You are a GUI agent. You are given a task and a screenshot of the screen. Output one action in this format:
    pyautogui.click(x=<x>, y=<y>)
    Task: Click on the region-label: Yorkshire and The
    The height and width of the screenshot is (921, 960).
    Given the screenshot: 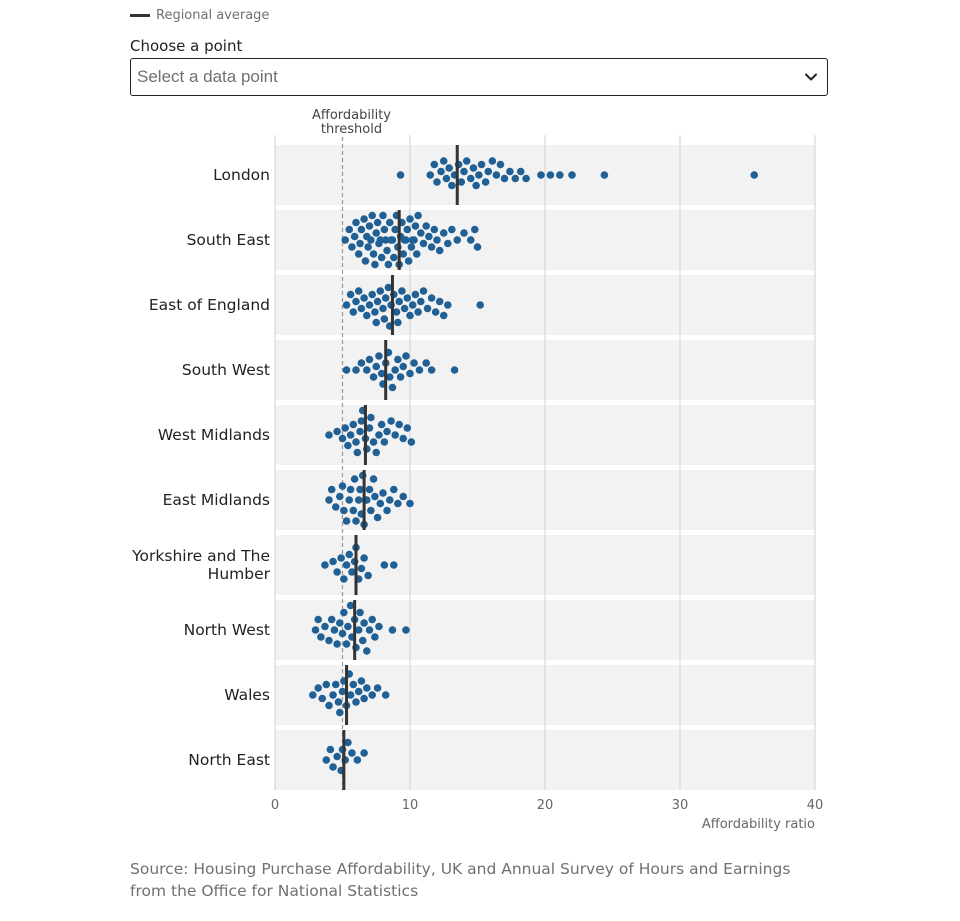 What is the action you would take?
    pyautogui.click(x=200, y=556)
    